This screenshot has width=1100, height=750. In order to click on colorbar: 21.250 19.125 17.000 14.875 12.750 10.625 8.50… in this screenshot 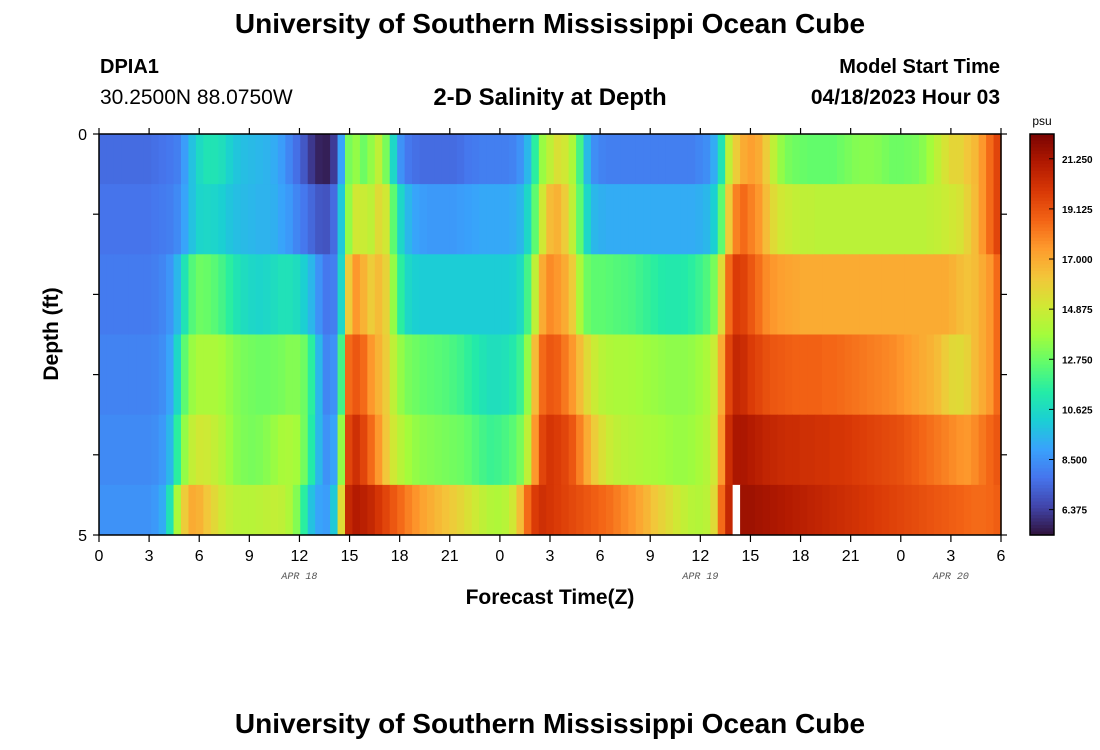, I will do `click(1061, 334)`.